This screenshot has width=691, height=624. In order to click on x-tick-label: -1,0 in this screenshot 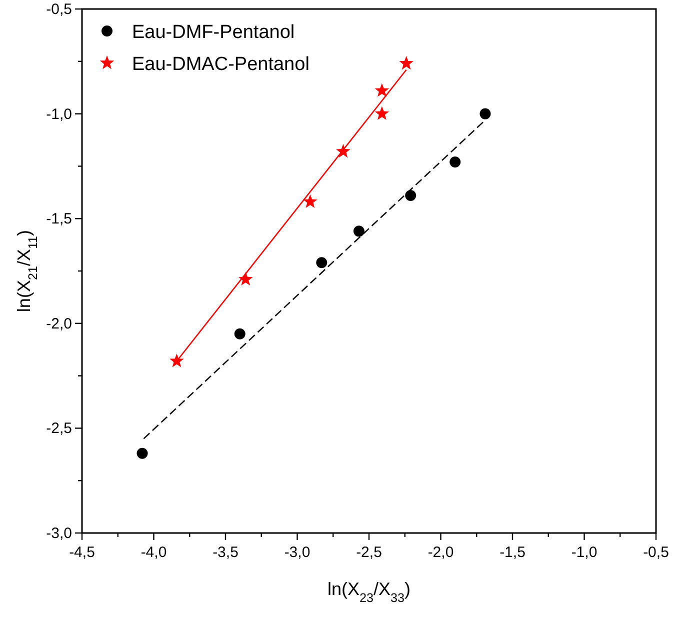, I will do `click(584, 552)`.